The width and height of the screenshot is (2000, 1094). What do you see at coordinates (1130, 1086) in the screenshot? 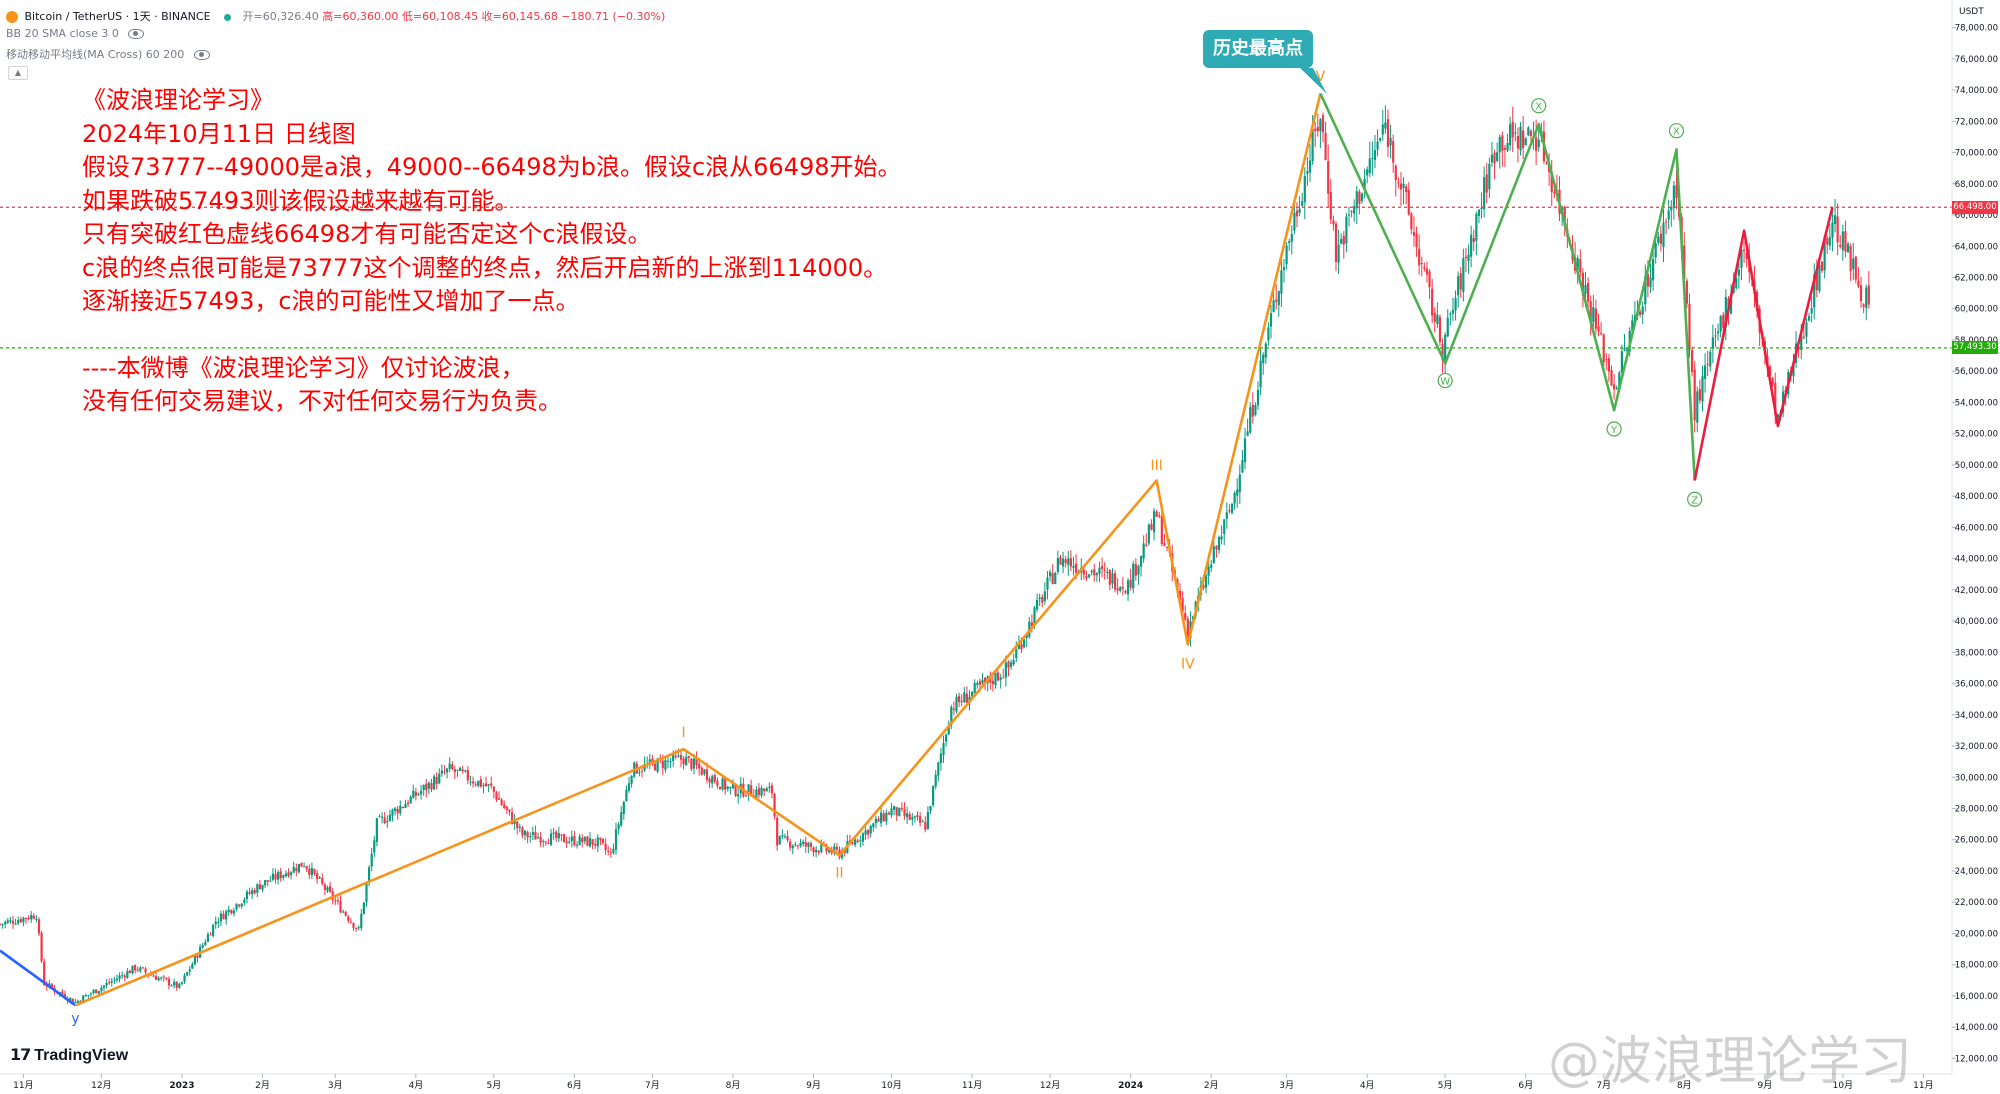
I see `time-tick-label: 2024` at bounding box center [1130, 1086].